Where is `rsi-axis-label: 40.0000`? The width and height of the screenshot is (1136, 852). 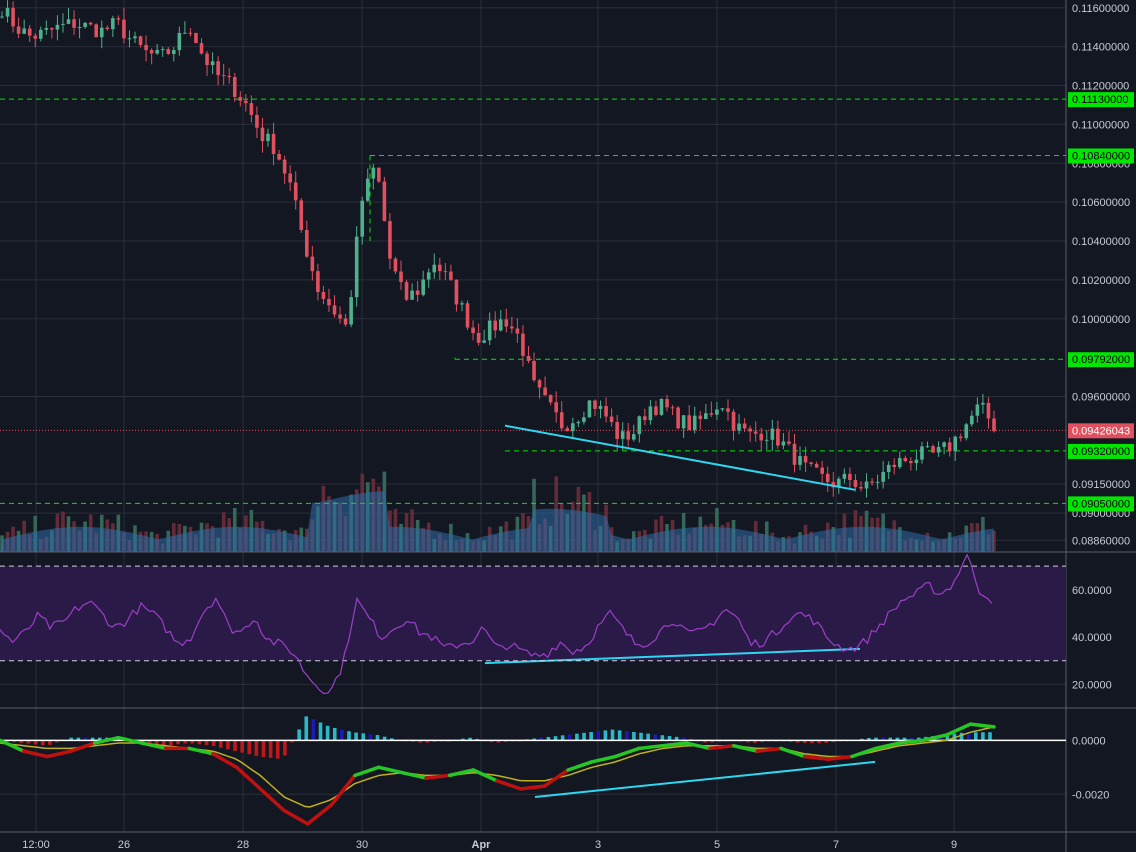
rsi-axis-label: 40.0000 is located at coordinates (1092, 638).